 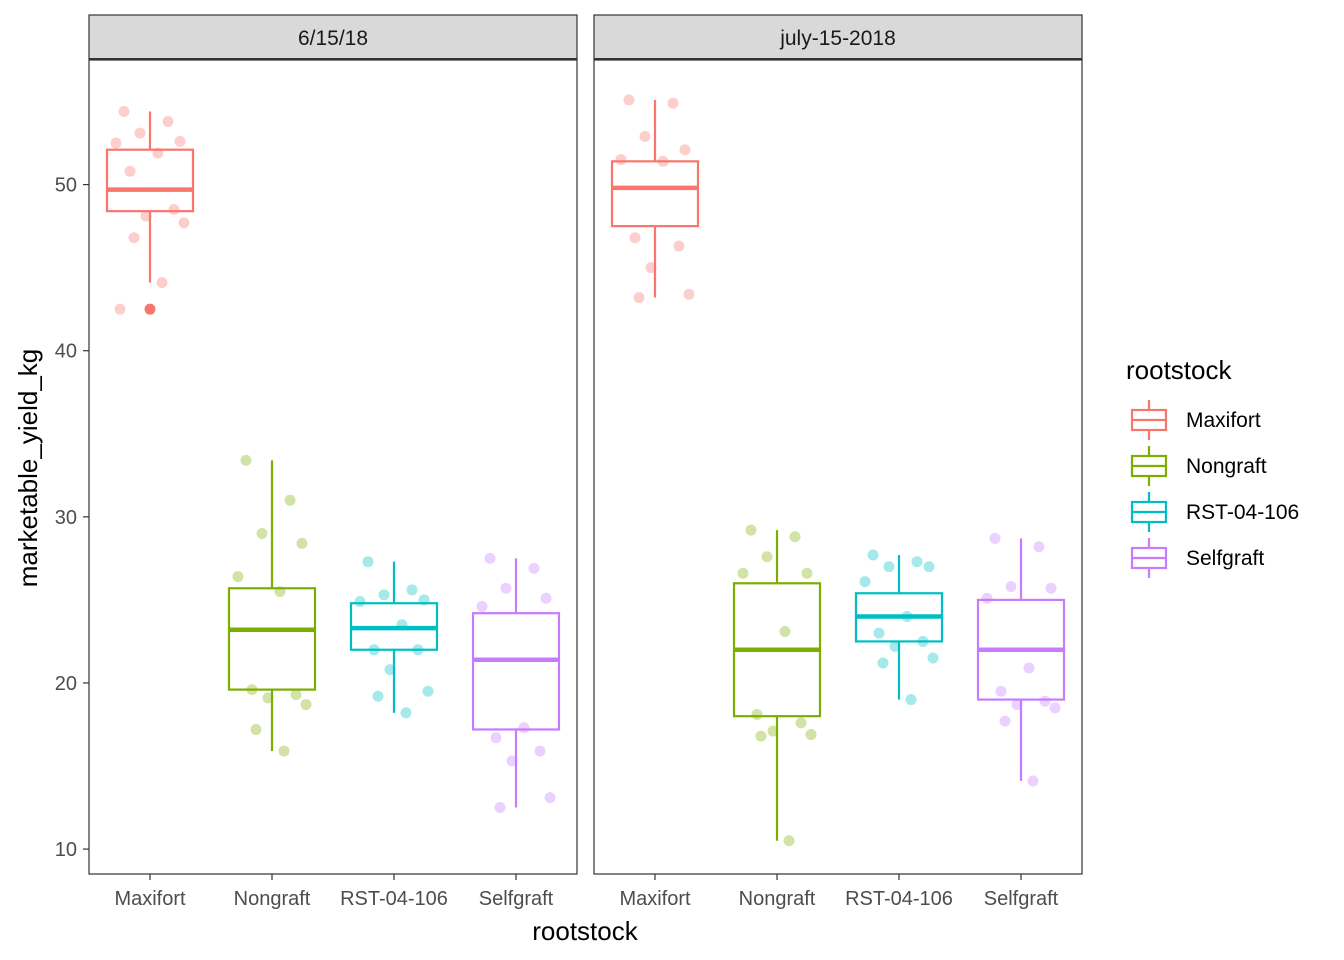 I want to click on y-tick-label: 10, so click(x=66, y=850).